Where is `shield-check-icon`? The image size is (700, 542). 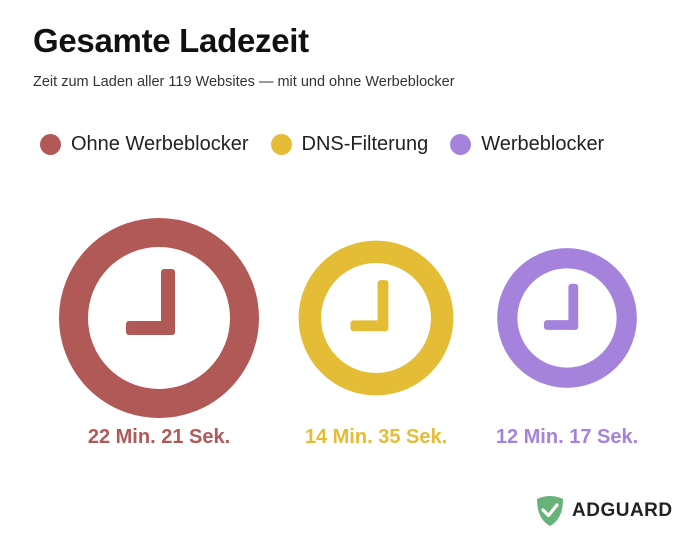 shield-check-icon is located at coordinates (550, 511).